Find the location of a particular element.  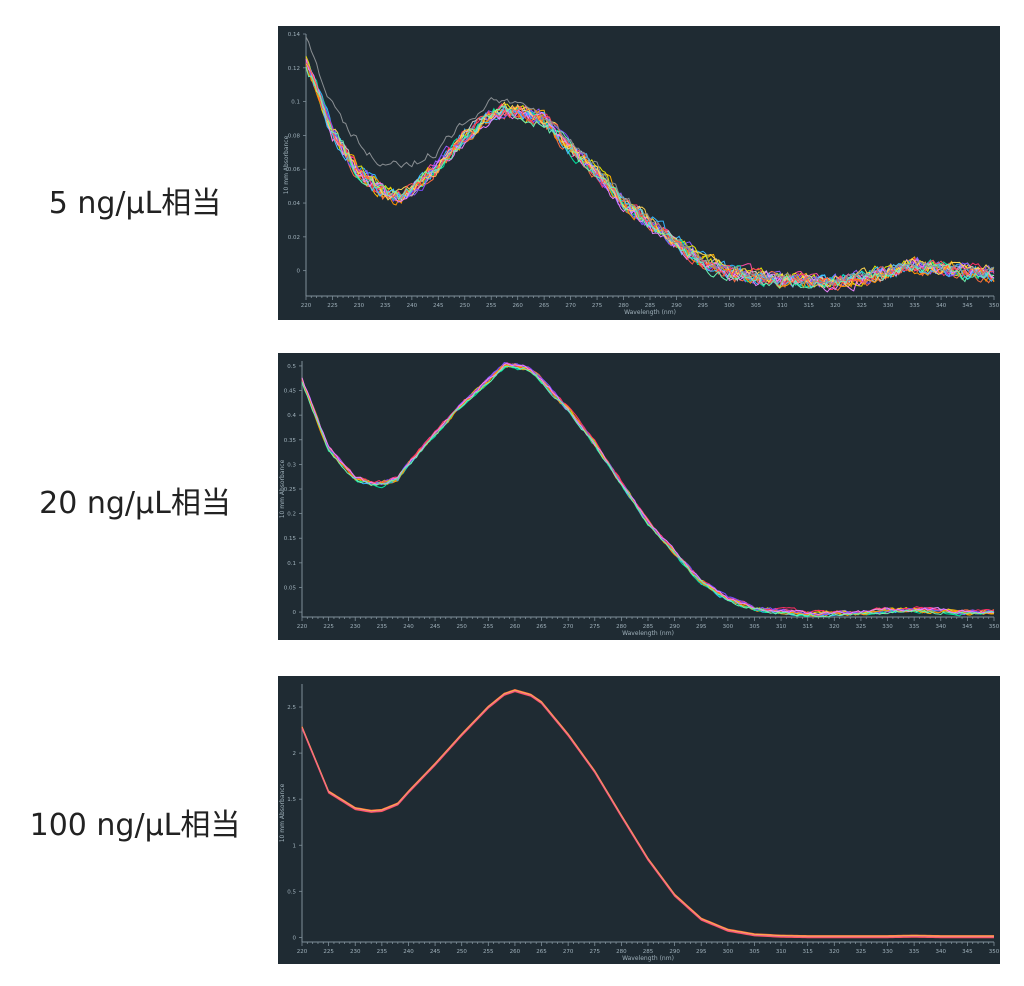

y-tick-label: 0.25 is located at coordinates (290, 490).